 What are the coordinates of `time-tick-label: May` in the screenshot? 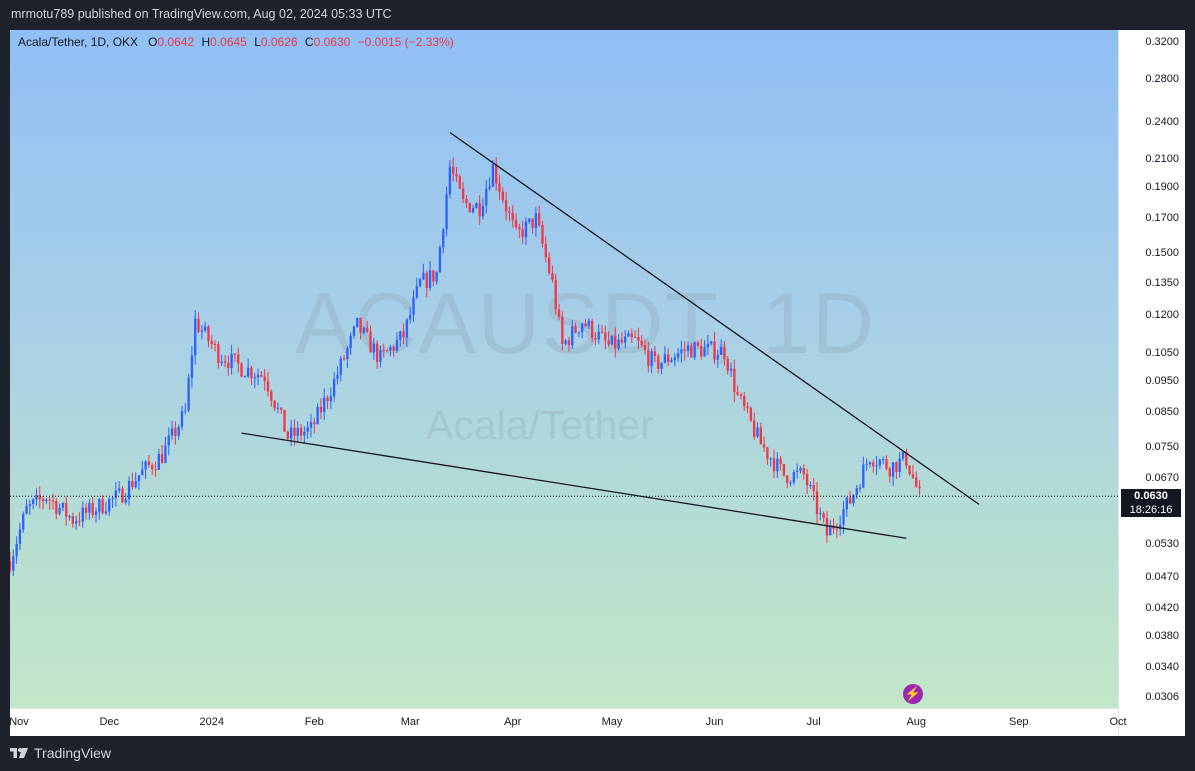 It's located at (612, 722).